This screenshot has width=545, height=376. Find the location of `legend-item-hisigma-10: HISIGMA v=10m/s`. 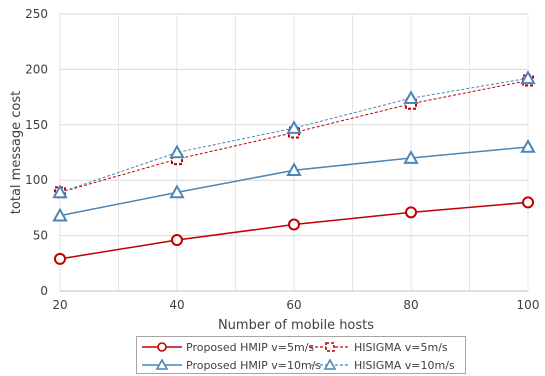

legend-item-hisigma-10: HISIGMA v=10m/s is located at coordinates (382, 365).